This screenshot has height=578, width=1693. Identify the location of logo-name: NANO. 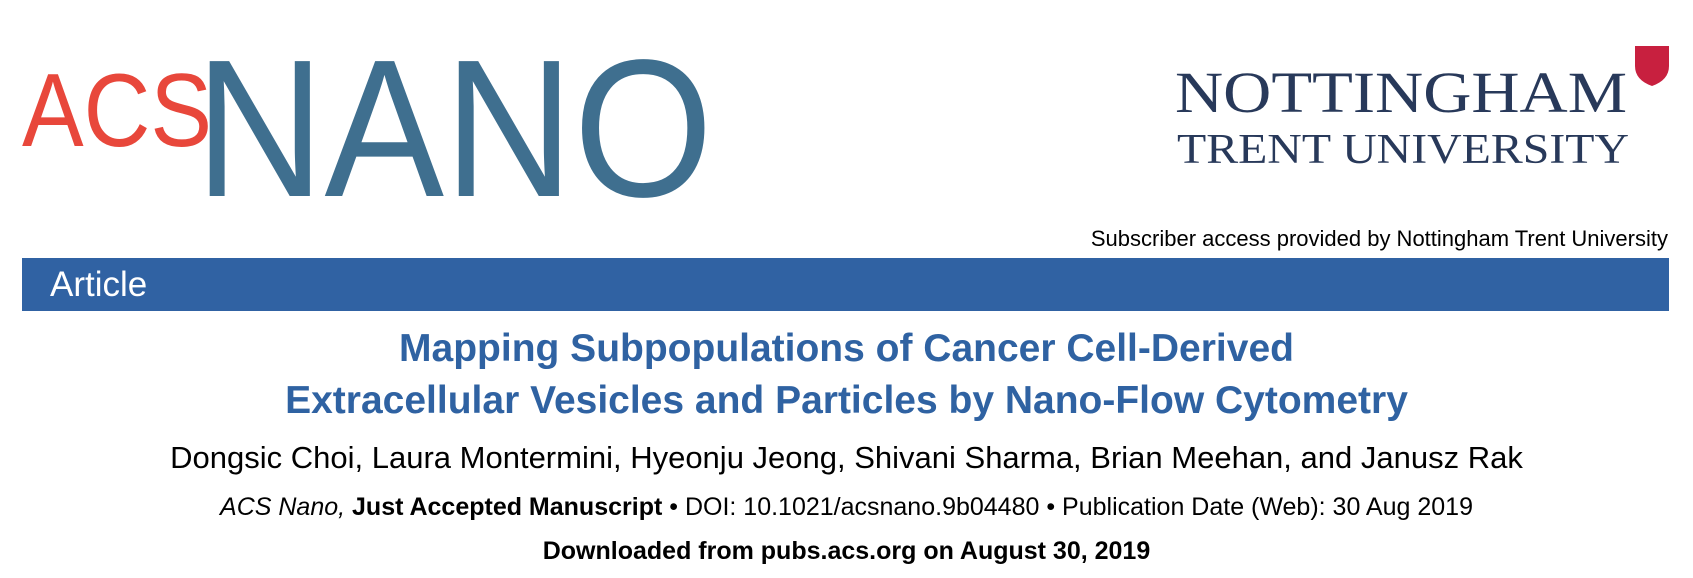
(454, 121).